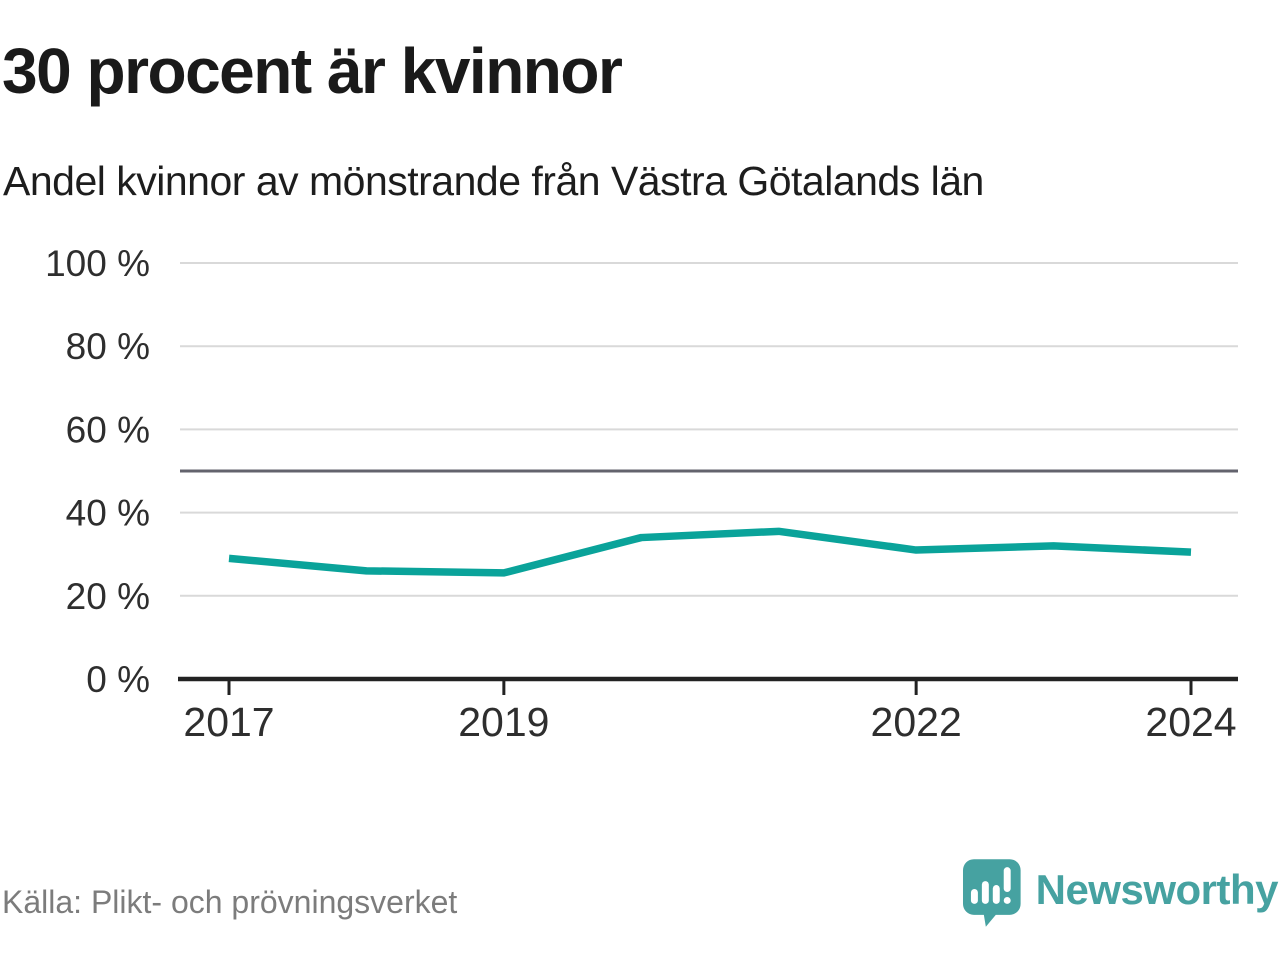 The height and width of the screenshot is (960, 1280). What do you see at coordinates (312, 71) in the screenshot?
I see `chart-title: 30 procent är kvinnor` at bounding box center [312, 71].